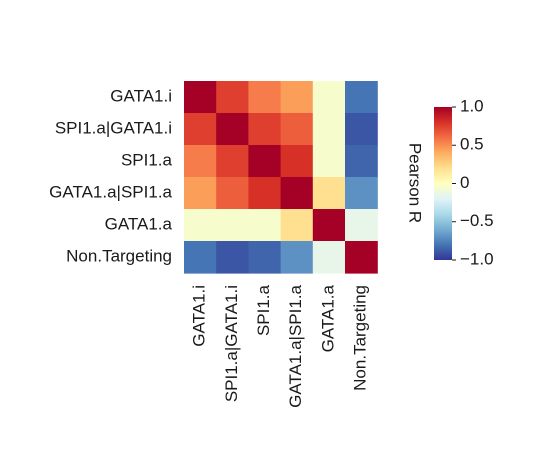  I want to click on column-label: SPI1.a, so click(263, 310).